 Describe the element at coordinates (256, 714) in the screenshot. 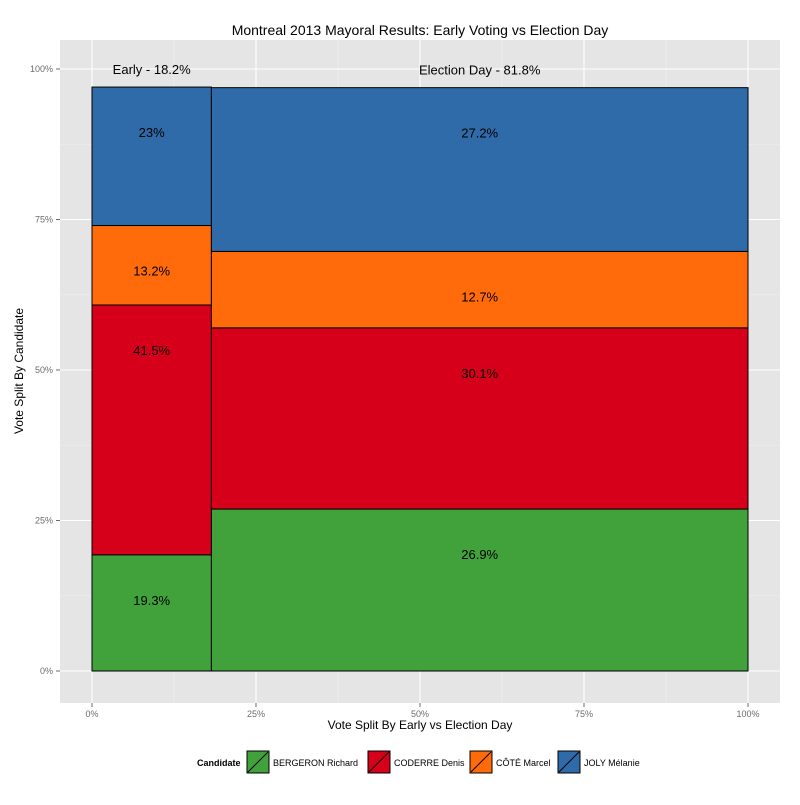

I see `x-tick-label: 25%` at that location.